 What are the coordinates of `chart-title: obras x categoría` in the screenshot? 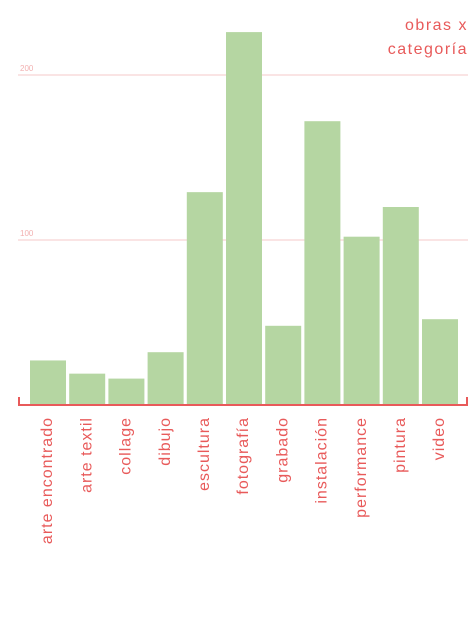 It's located at (368, 38).